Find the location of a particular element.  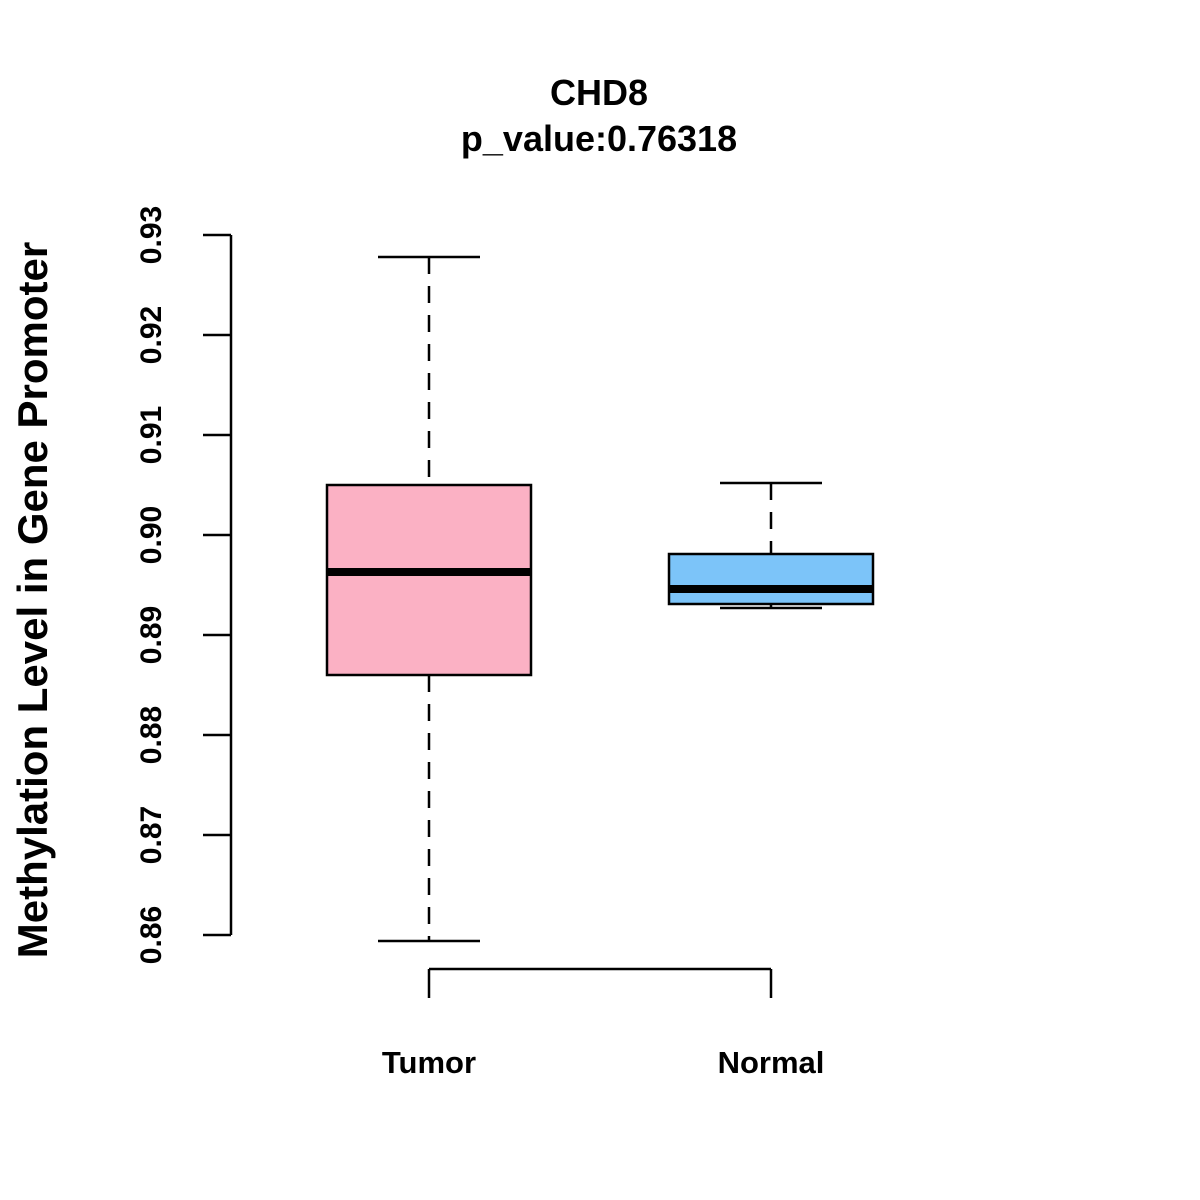

y-tick-label: 0.93 is located at coordinates (151, 235).